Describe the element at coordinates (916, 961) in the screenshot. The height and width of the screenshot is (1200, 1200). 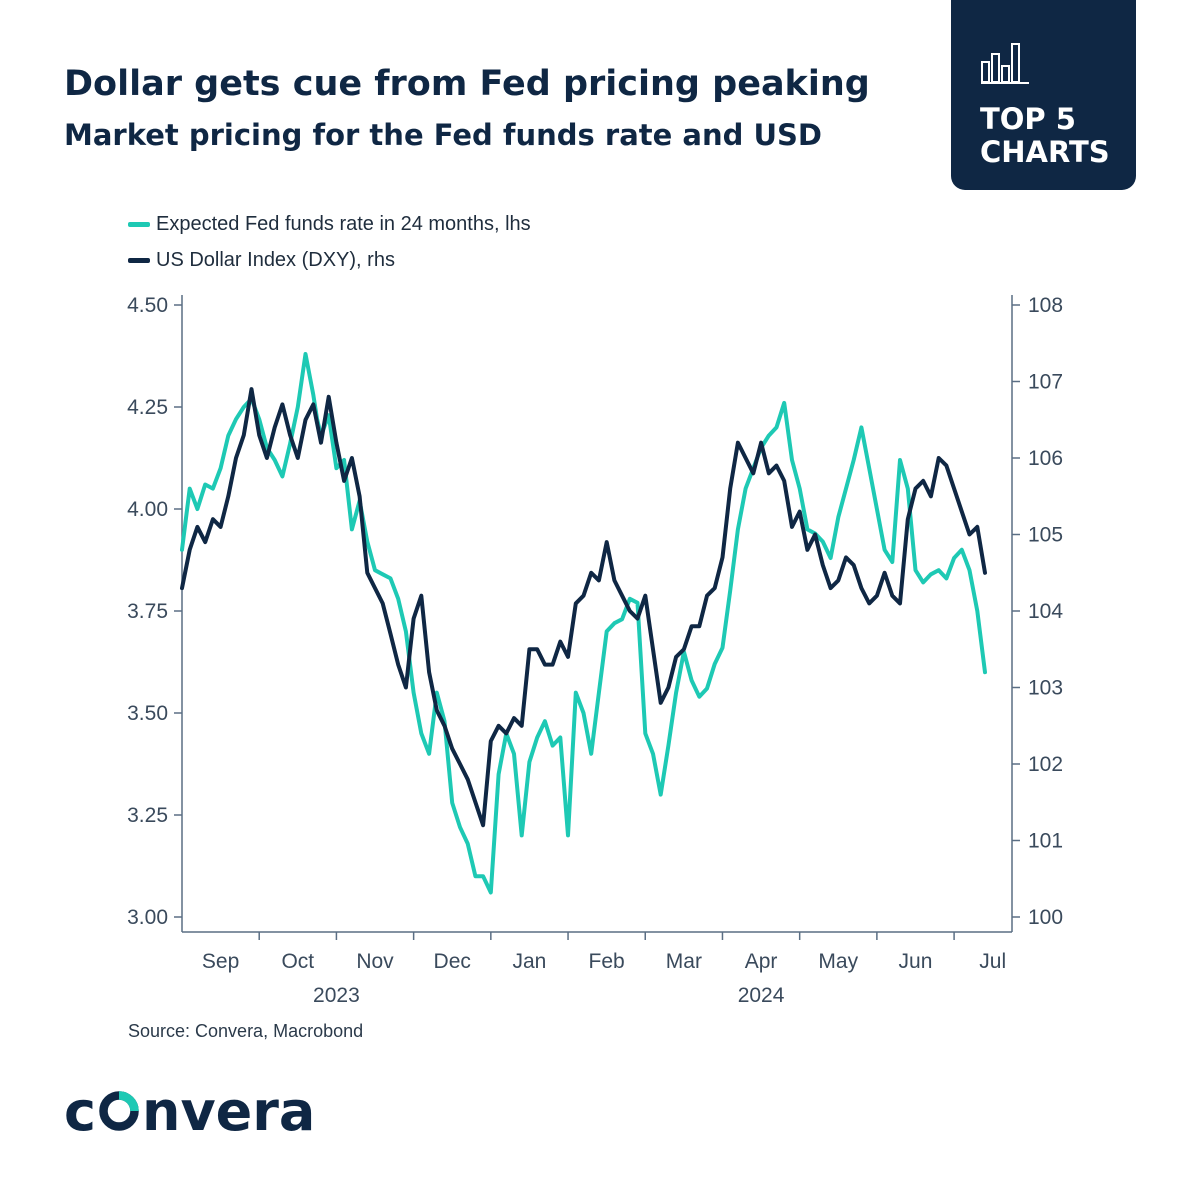
I see `x-tick-label: Jun` at that location.